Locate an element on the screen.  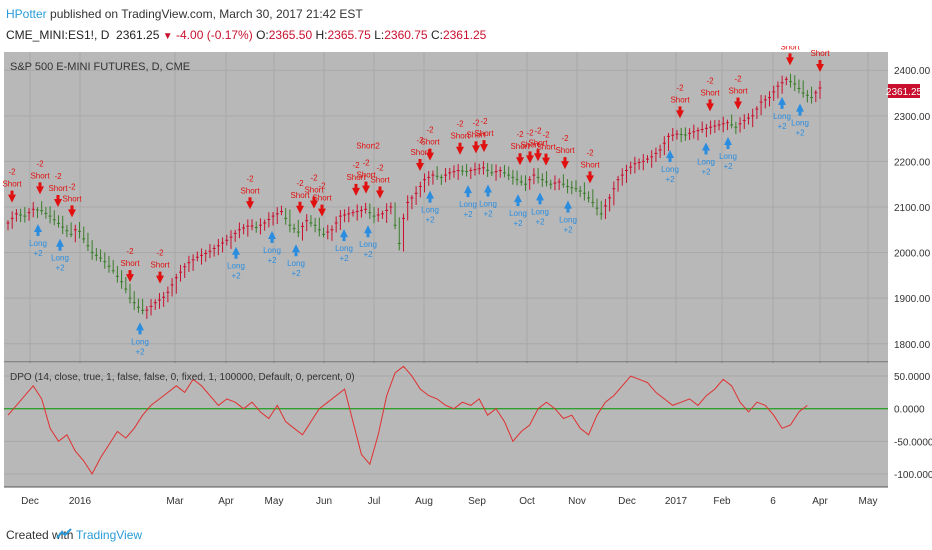
low-label: L: is located at coordinates (379, 35).